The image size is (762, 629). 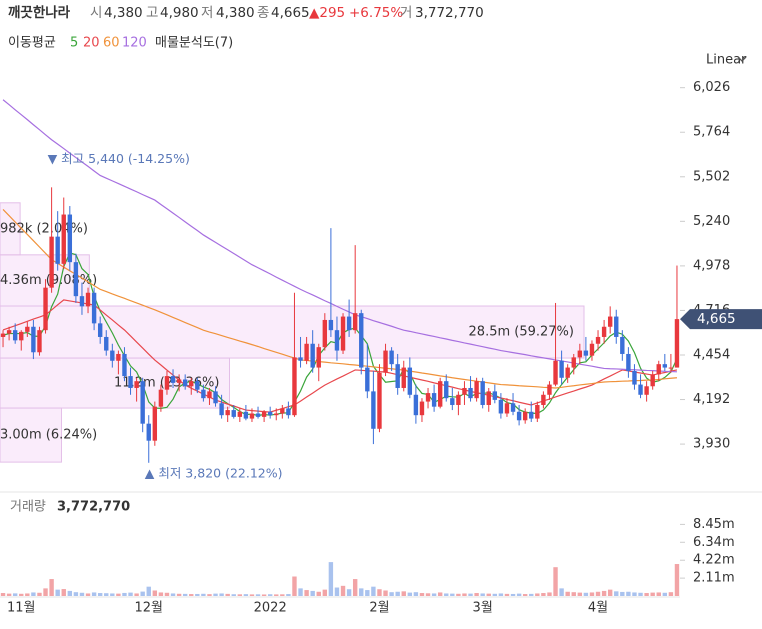 What do you see at coordinates (152, 13) in the screenshot?
I see `quote-label: 고` at bounding box center [152, 13].